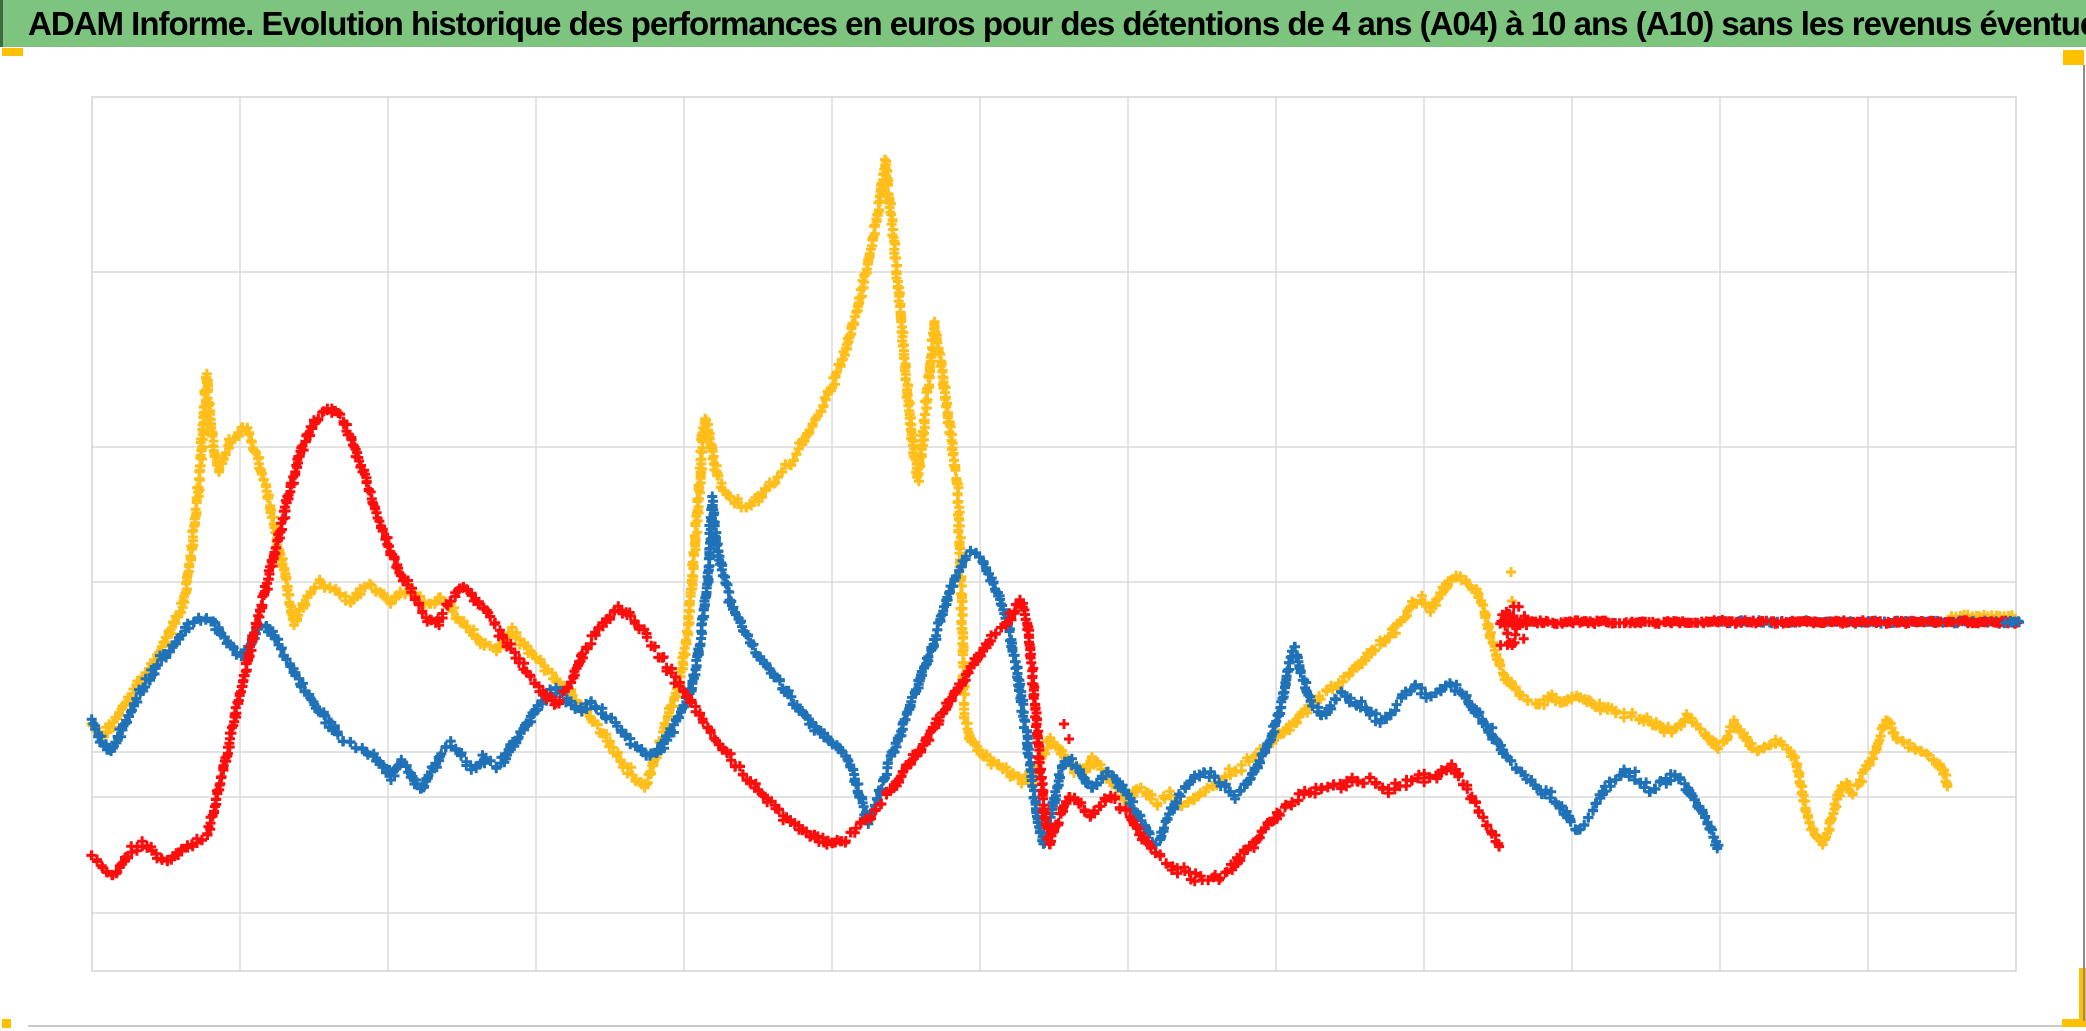  What do you see at coordinates (2012, 622) in the screenshot?
I see `flat-blue-tail` at bounding box center [2012, 622].